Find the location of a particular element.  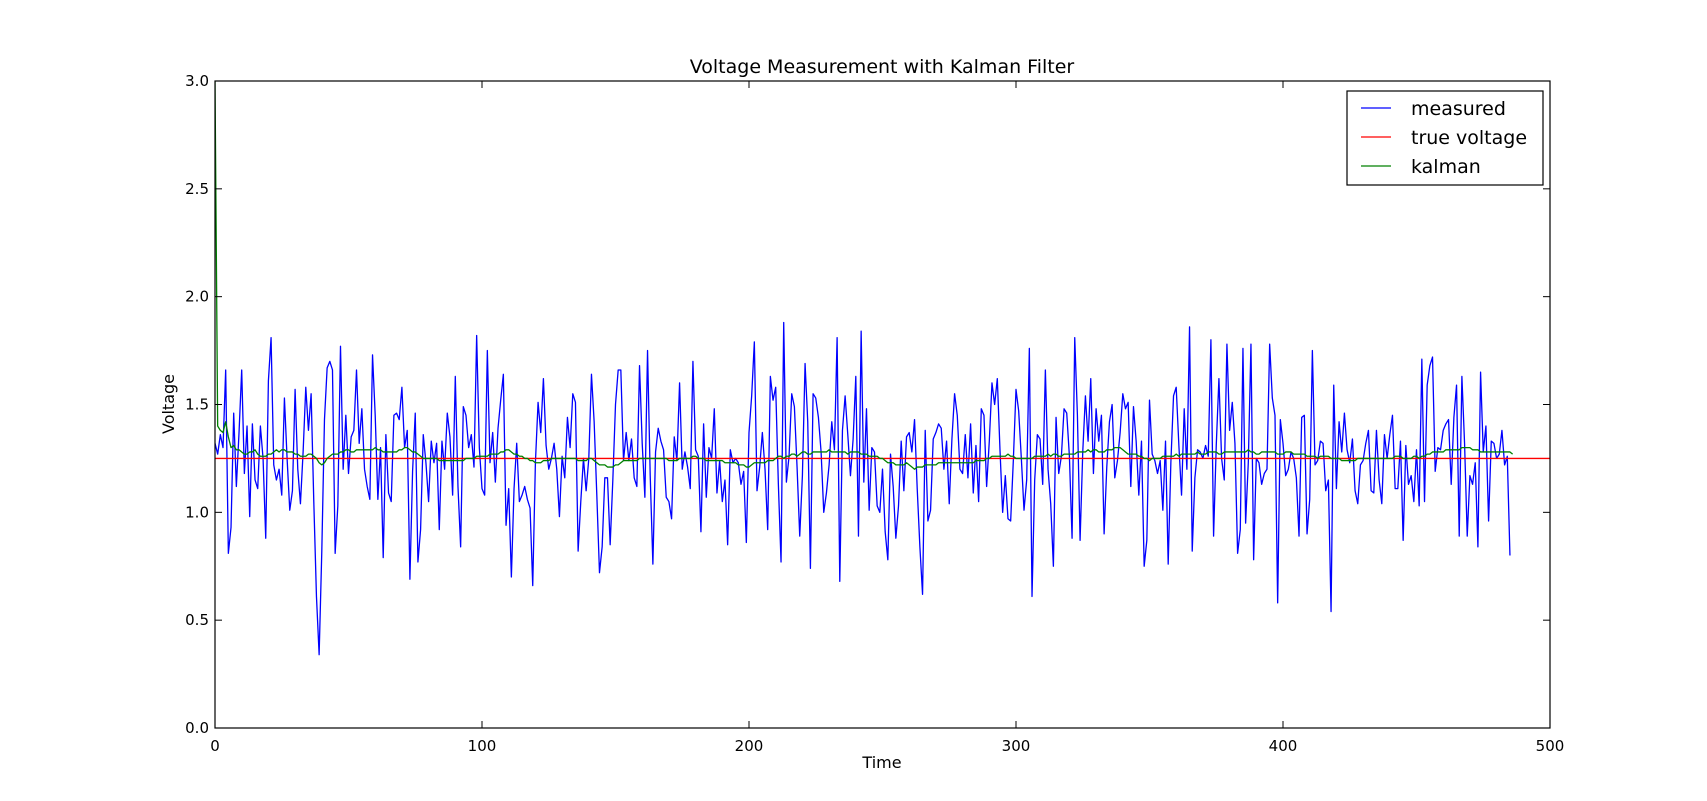

x-tick-label: 300 is located at coordinates (1016, 746).